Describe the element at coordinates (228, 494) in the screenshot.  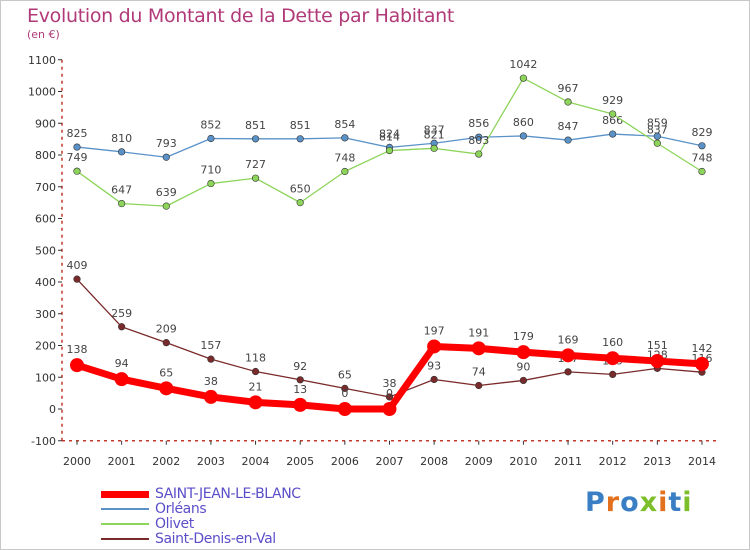
I see `legend-label: SAINT-JEAN-LE-BLANC` at that location.